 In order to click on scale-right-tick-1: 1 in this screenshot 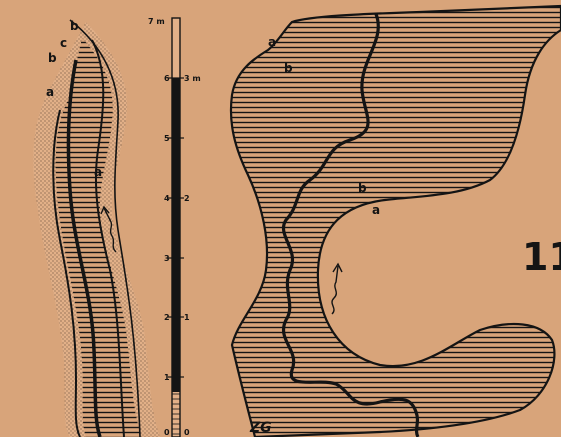, I will do `click(187, 317)`.